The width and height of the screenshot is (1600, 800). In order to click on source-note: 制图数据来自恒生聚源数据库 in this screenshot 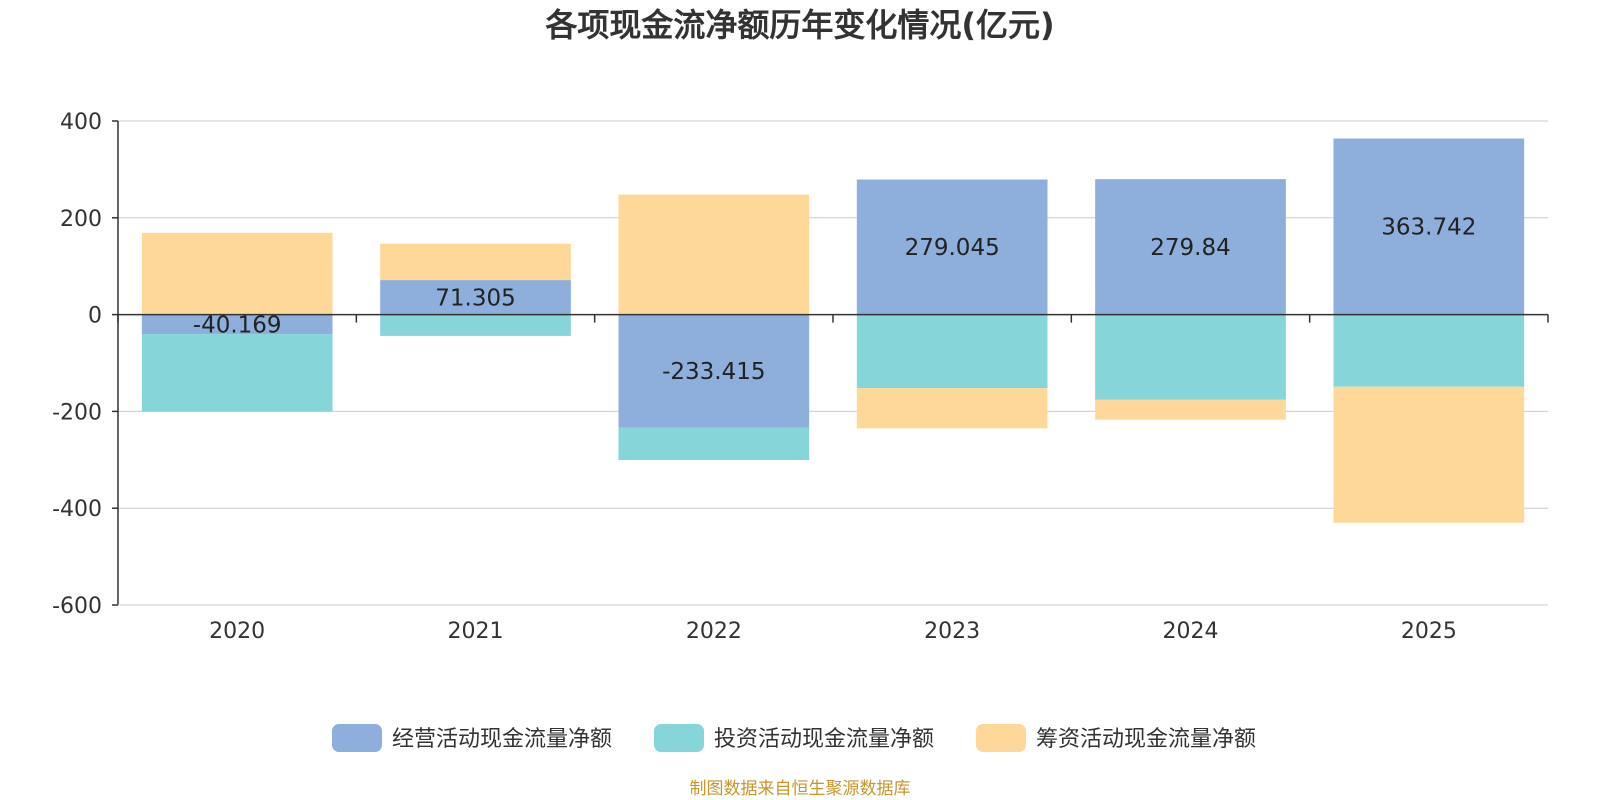, I will do `click(800, 789)`.